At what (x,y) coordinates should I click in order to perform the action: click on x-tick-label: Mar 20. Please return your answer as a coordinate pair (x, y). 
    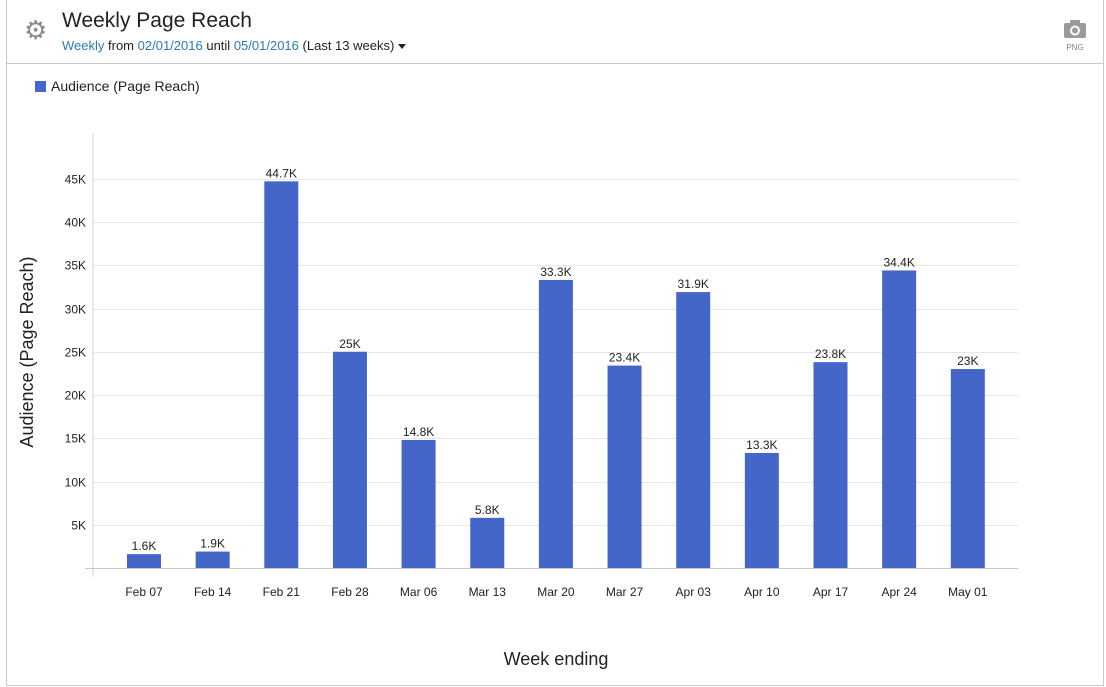
    Looking at the image, I should click on (556, 592).